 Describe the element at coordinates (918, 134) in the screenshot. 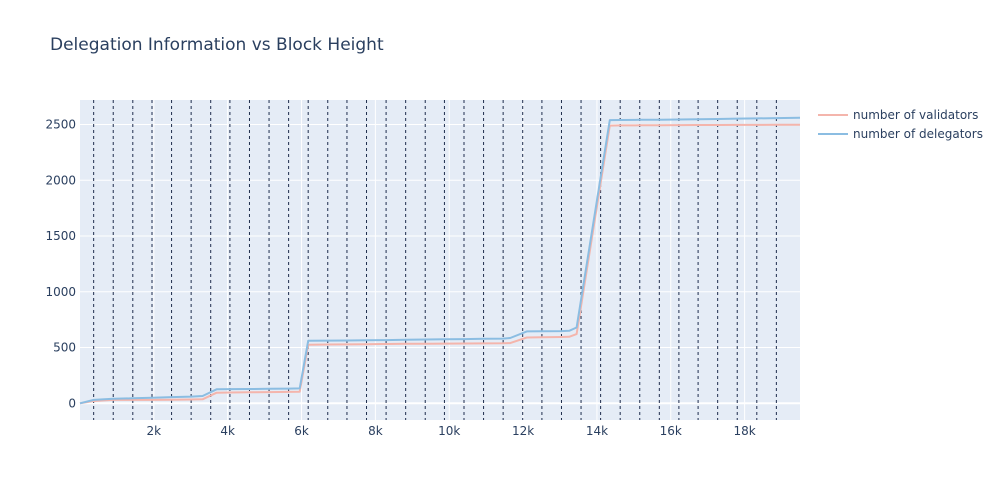

I see `legend-label-delegators: number of delegators` at that location.